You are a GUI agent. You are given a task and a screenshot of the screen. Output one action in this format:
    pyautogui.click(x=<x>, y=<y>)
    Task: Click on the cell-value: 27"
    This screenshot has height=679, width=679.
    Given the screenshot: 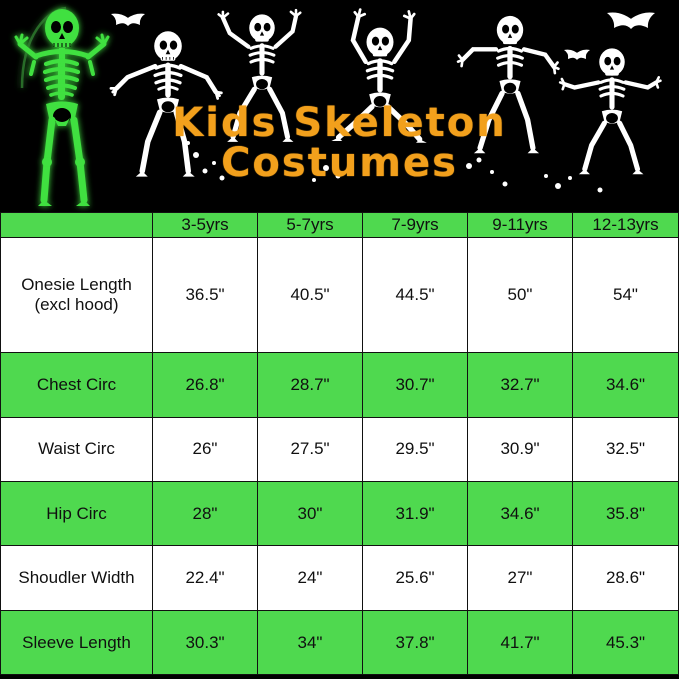 What is the action you would take?
    pyautogui.click(x=520, y=578)
    